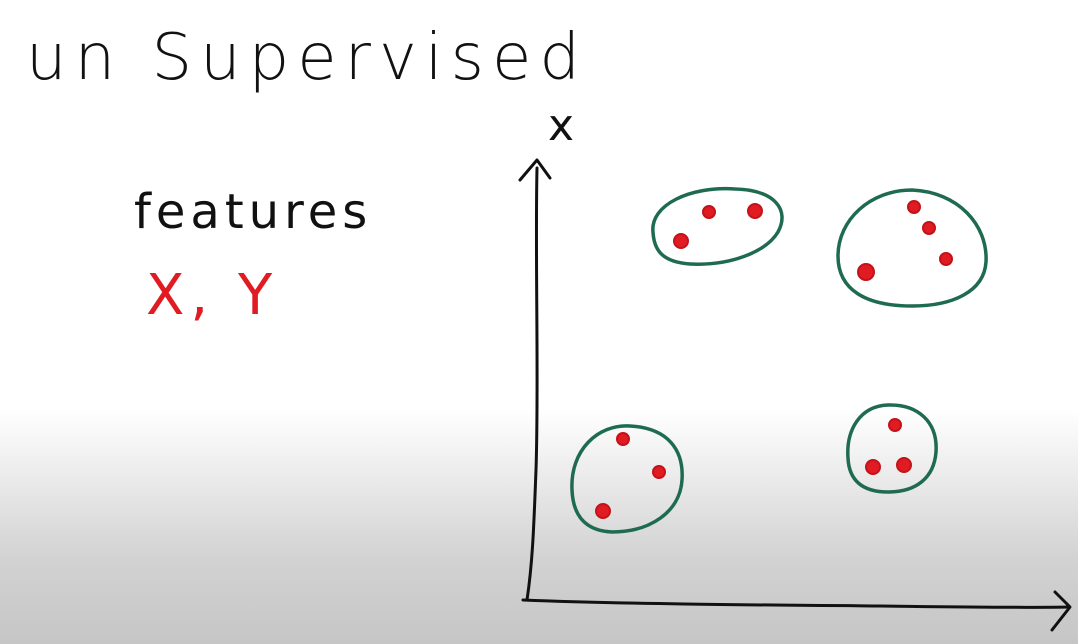  I want to click on bottom-left-cluster-outline, so click(627, 479).